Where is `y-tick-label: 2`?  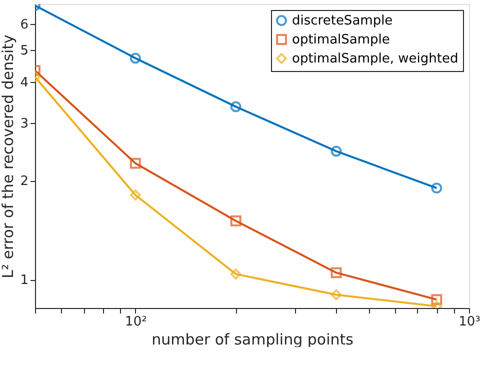
y-tick-label: 2 is located at coordinates (24, 182).